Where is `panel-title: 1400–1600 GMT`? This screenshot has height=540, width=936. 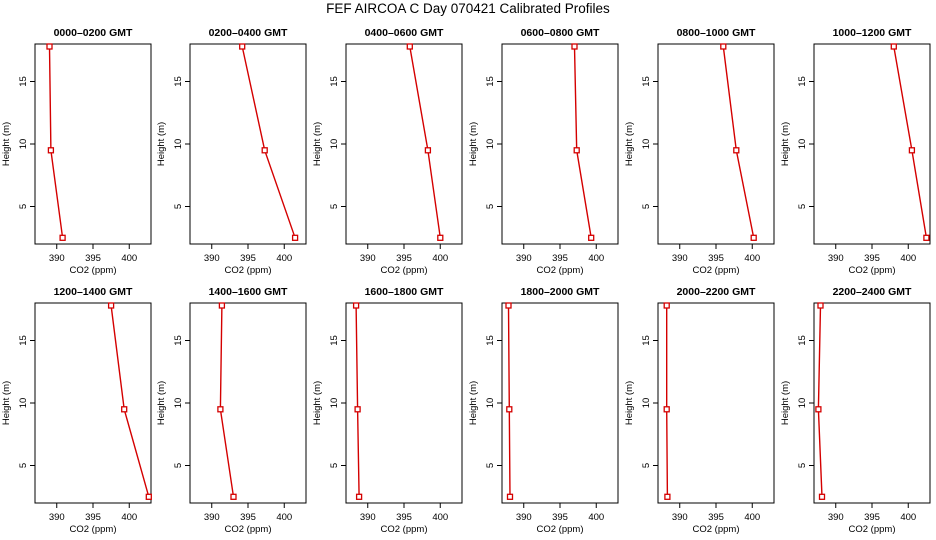
panel-title: 1400–1600 GMT is located at coordinates (248, 292).